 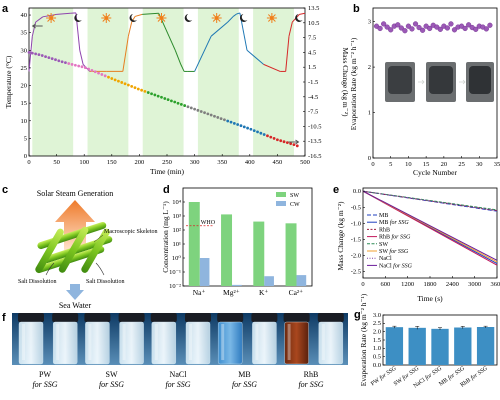 I want to click on y-tick-label: 10, so click(x=24, y=121).